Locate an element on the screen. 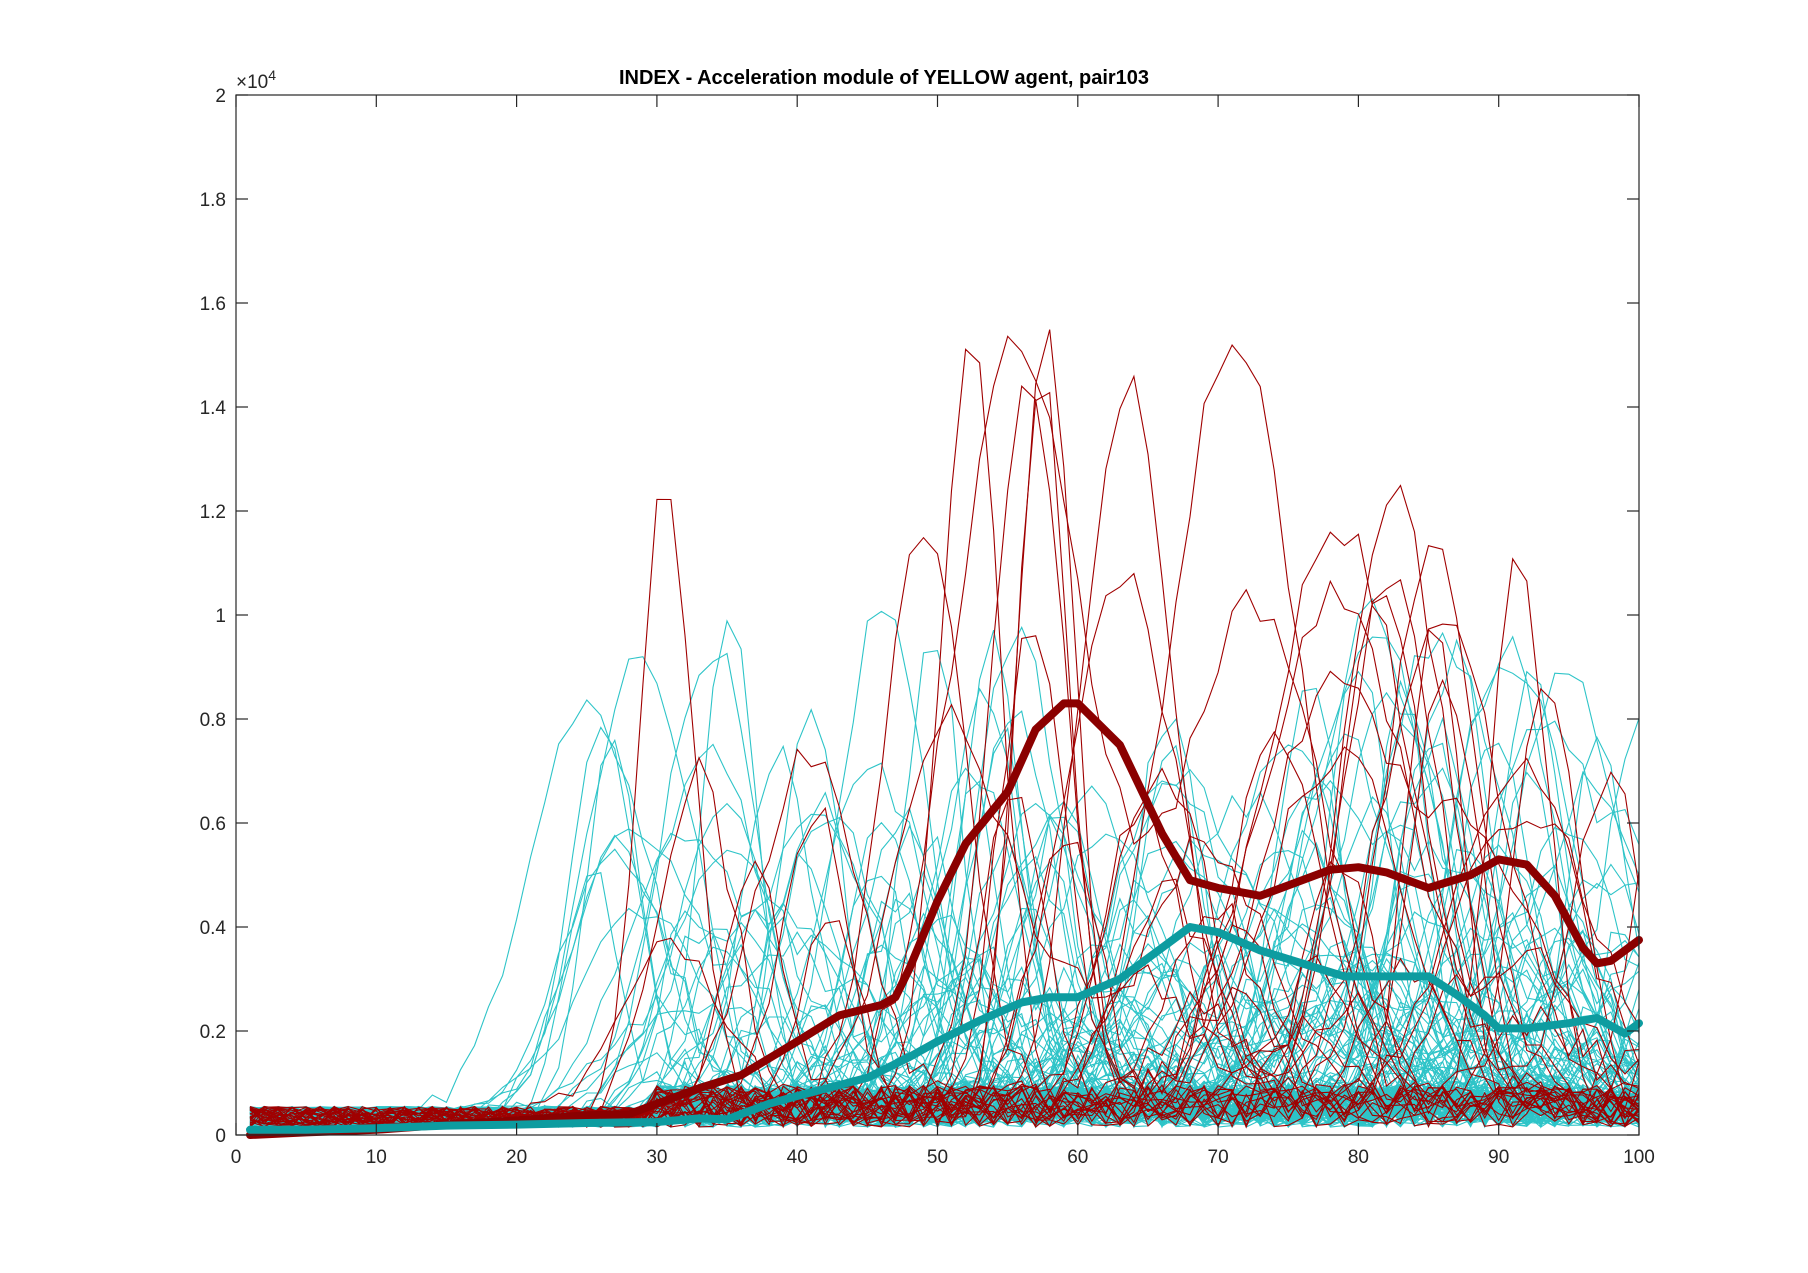 The height and width of the screenshot is (1273, 1808). y-tick-label: 0.4 is located at coordinates (213, 928).